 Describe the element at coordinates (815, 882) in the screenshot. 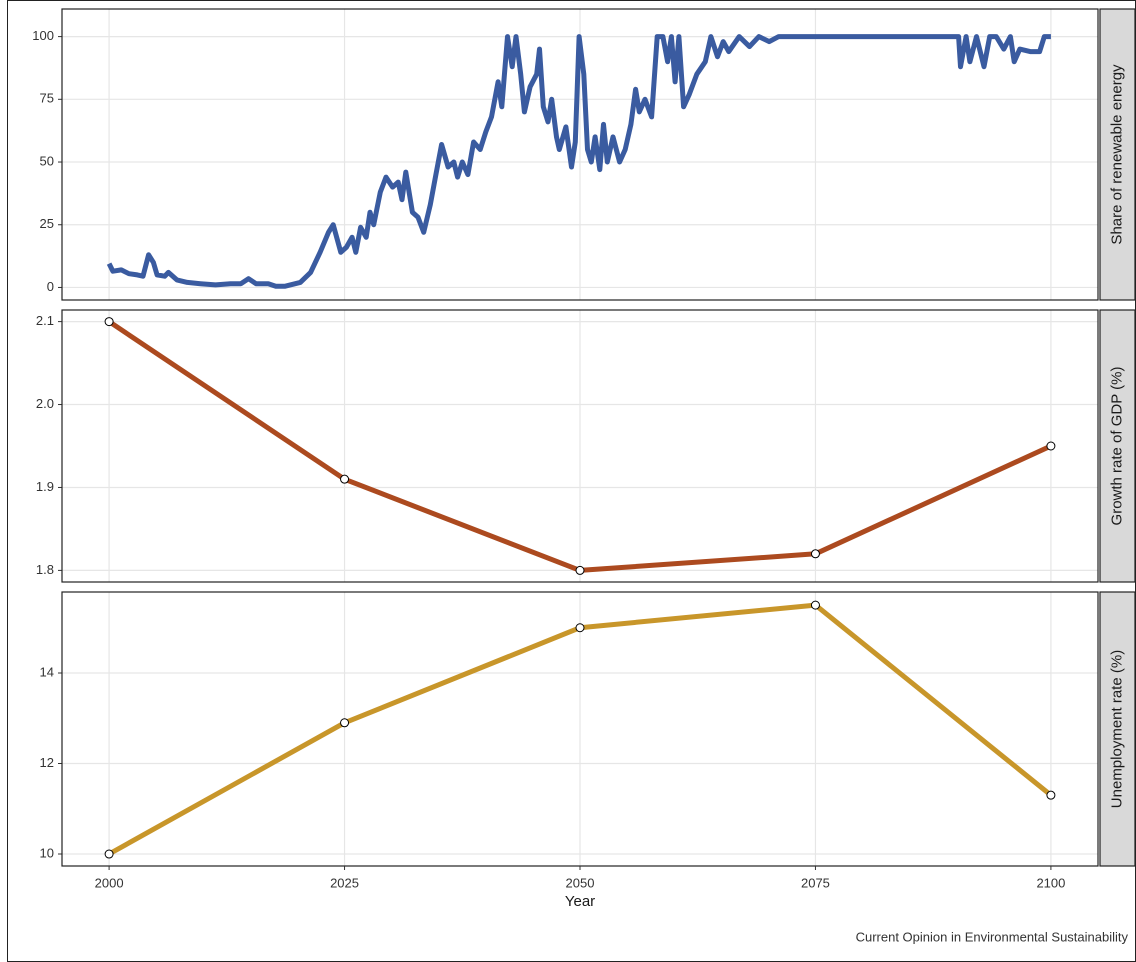

I see `x-tick-label: 2075` at that location.